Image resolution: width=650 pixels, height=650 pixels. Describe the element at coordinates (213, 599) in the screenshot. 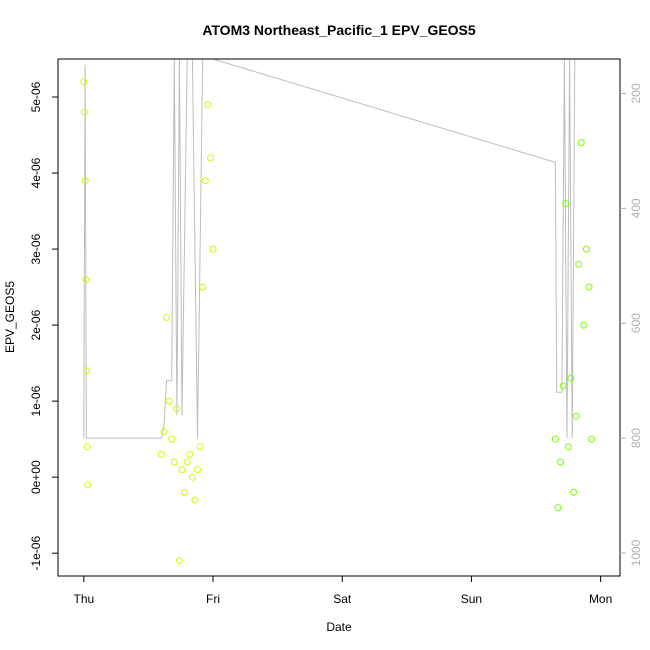

I see `x-tick-label: Fri` at that location.